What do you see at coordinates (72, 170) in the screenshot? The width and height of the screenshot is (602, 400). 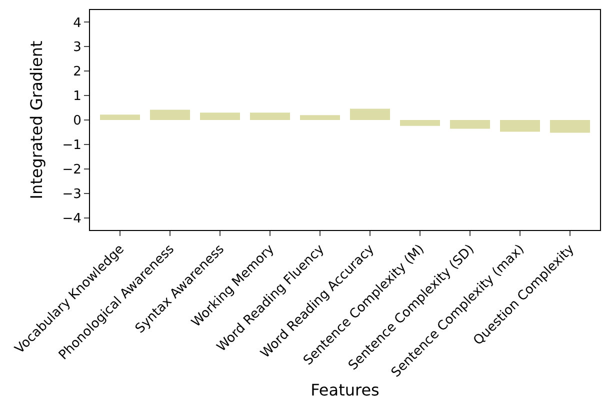 I see `y-tick-label: −2` at bounding box center [72, 170].